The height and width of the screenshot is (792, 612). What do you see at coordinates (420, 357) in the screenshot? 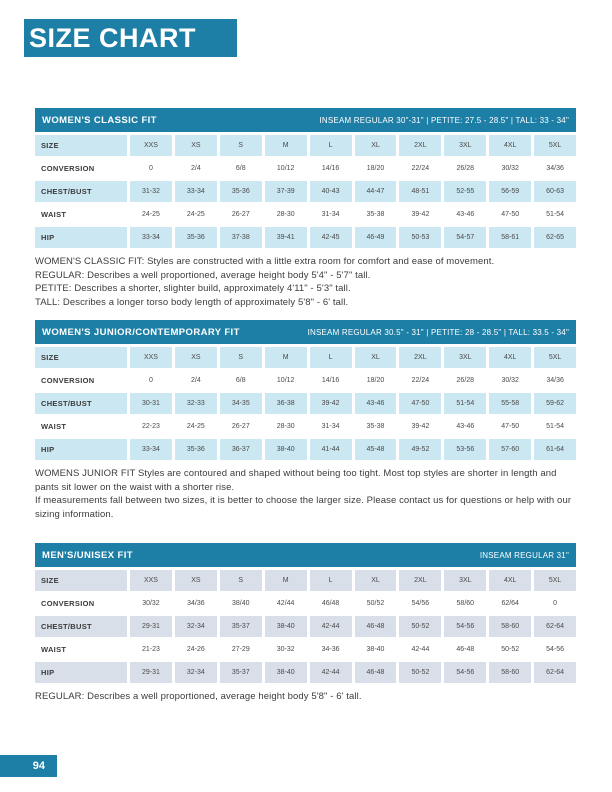
I see `measurement-cell: 2XL` at bounding box center [420, 357].